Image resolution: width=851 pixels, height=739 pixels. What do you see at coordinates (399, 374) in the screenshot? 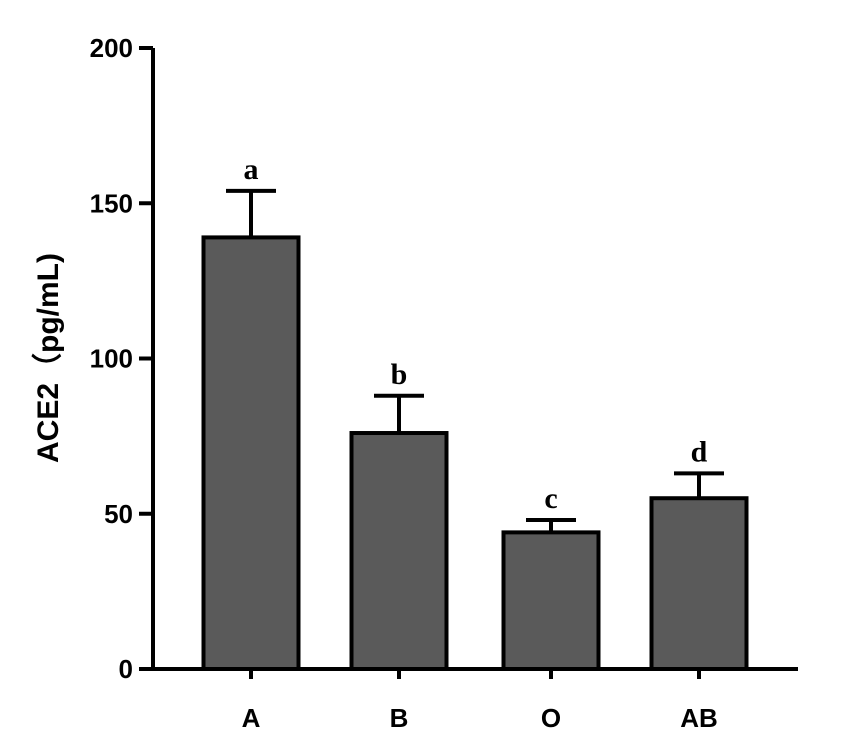
I see `significance-label: b` at bounding box center [399, 374].